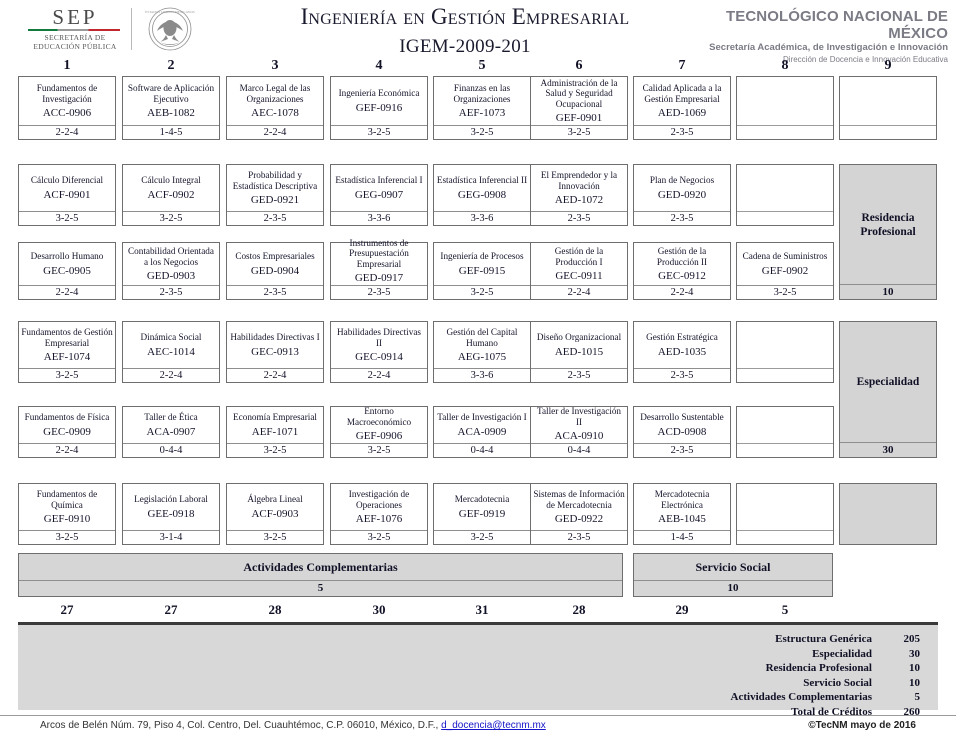 This screenshot has width=956, height=737. I want to click on course-cell: Taller de Investigación II ACA-0910 0-4-4, so click(579, 432).